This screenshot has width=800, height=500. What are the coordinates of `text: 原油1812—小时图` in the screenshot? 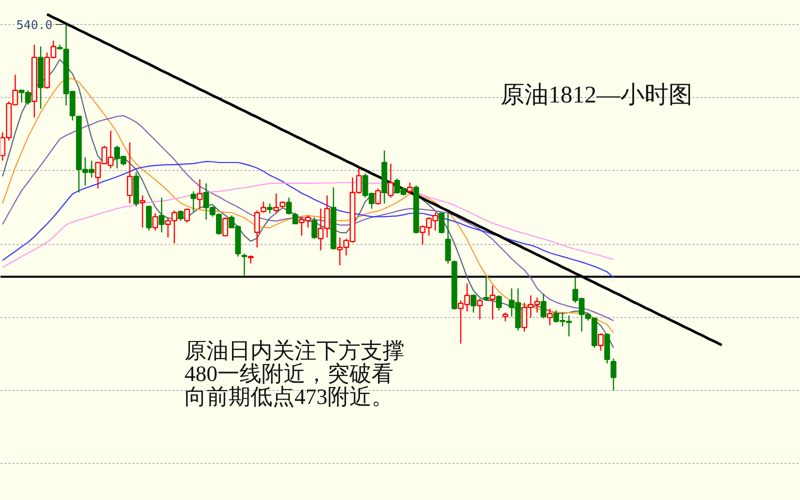 It's located at (596, 95).